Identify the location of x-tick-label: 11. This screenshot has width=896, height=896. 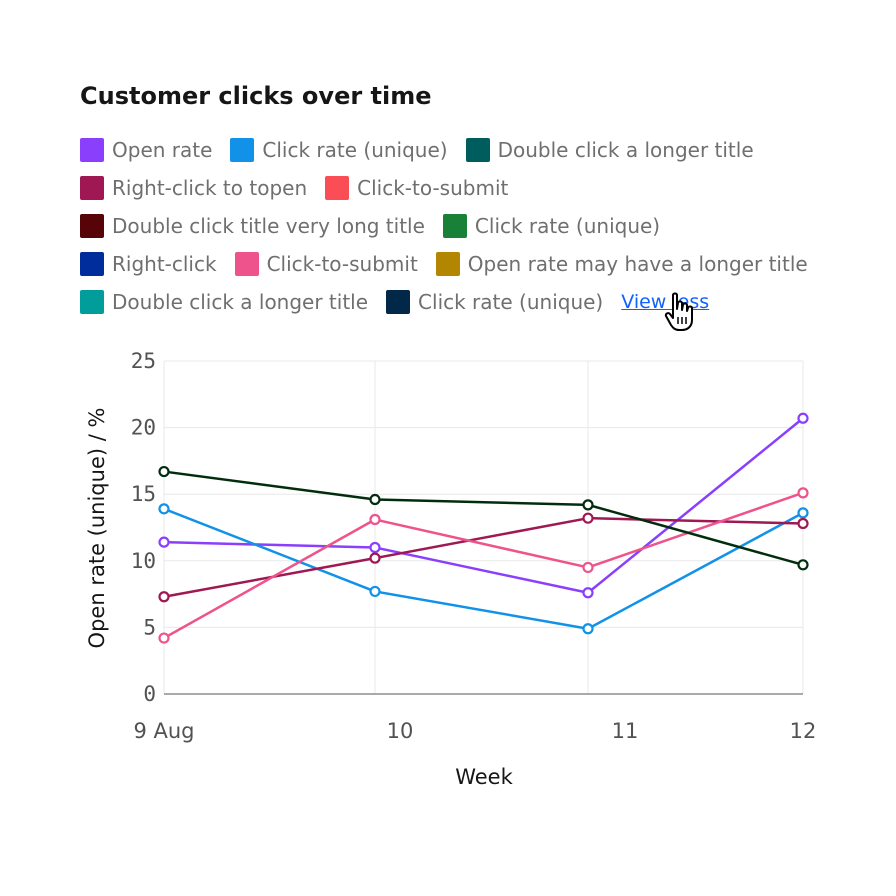
(625, 731).